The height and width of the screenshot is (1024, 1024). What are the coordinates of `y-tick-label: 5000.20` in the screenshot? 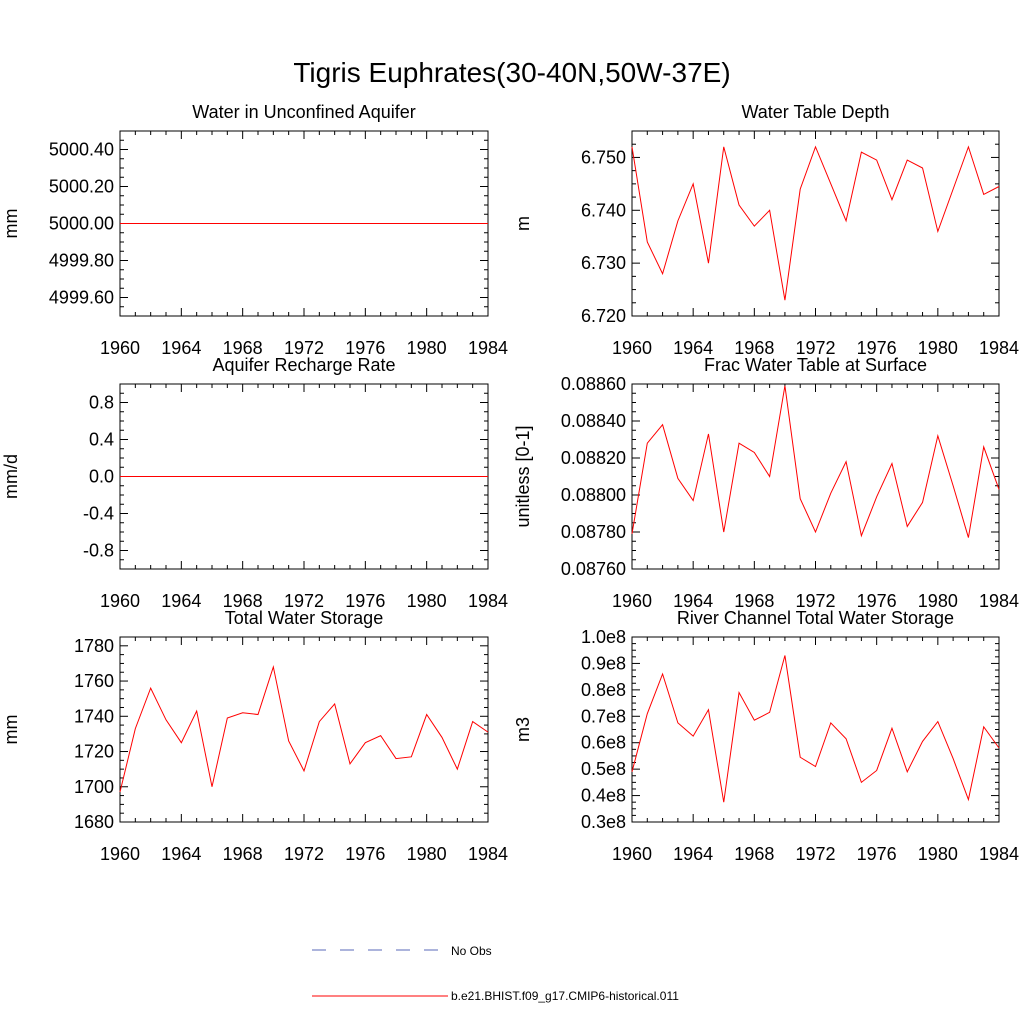 It's located at (81, 187).